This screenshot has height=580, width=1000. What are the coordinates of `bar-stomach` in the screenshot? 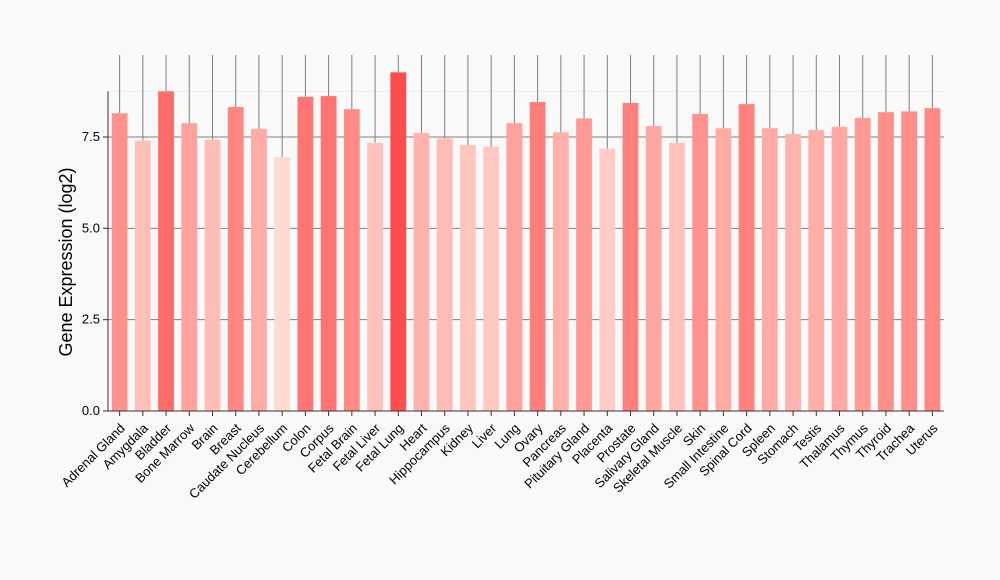 It's located at (793, 272).